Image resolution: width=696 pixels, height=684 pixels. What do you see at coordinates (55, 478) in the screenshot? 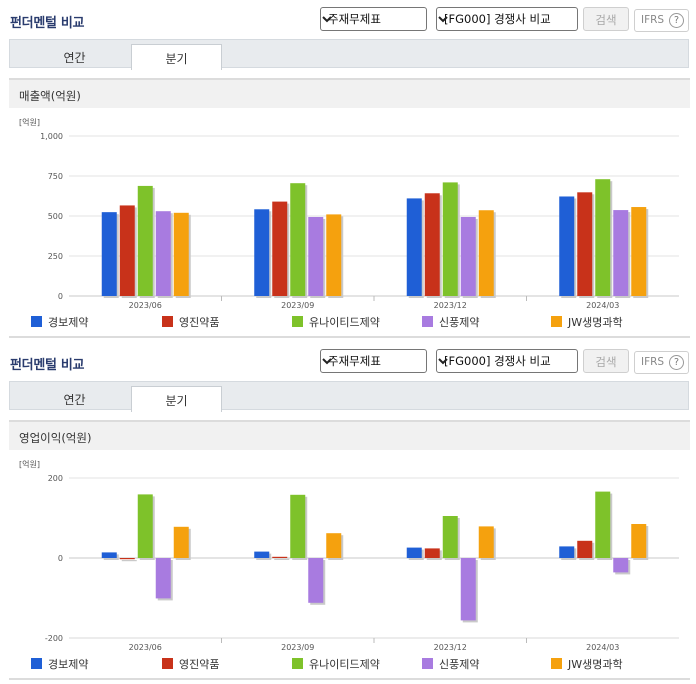
I see `y-tick-label: 200` at bounding box center [55, 478].